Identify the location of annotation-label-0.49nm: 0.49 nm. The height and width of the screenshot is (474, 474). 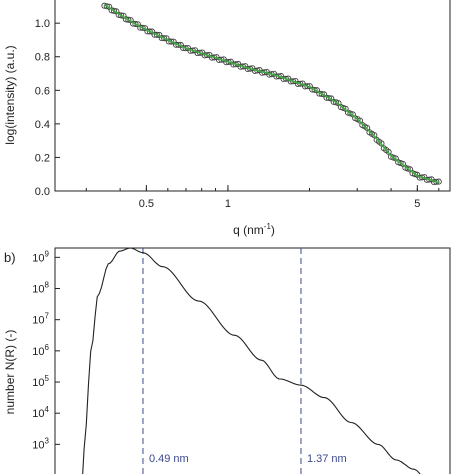
(169, 459).